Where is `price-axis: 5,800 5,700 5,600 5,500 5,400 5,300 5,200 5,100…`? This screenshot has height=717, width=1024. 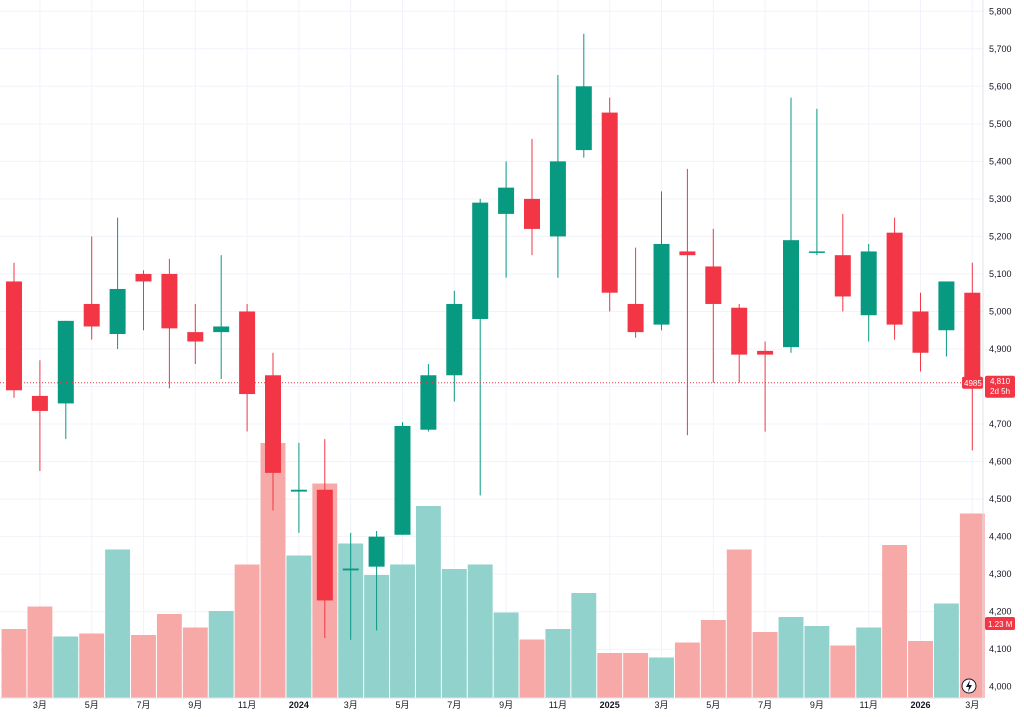
price-axis: 5,800 5,700 5,600 5,500 5,400 5,300 5,200 5,100… is located at coordinates (1000, 348).